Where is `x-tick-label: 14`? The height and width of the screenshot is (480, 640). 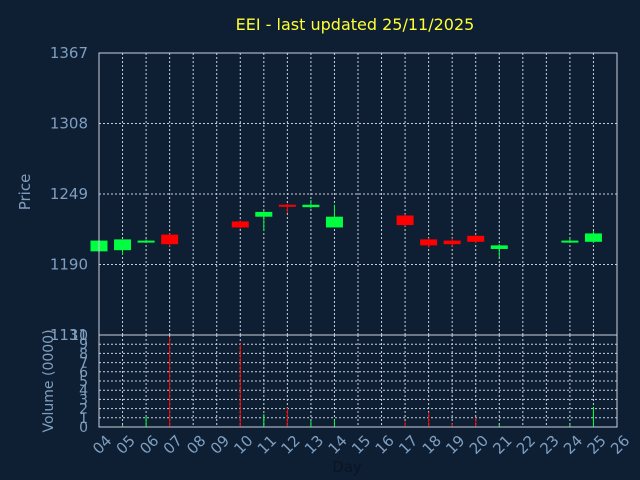
x-tick-label: 14 is located at coordinates (338, 445).